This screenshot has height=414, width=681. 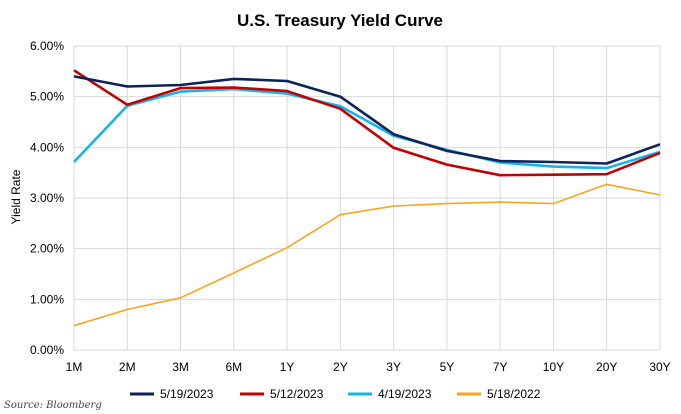 What do you see at coordinates (47, 147) in the screenshot?
I see `y-tick-label: 4.00%` at bounding box center [47, 147].